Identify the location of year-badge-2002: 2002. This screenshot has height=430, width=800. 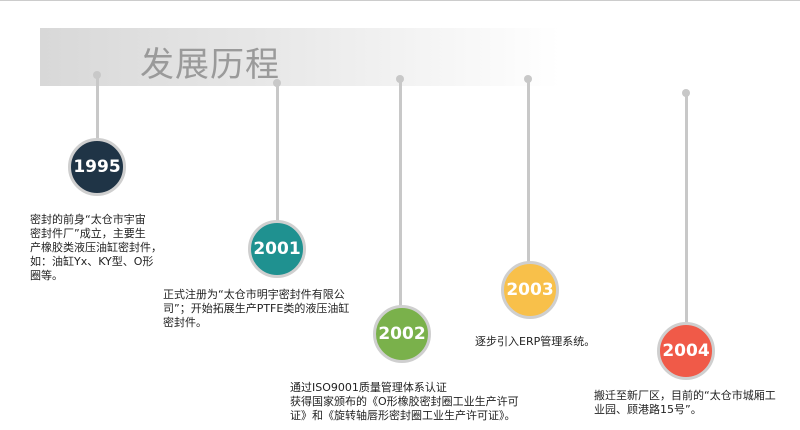
(402, 334).